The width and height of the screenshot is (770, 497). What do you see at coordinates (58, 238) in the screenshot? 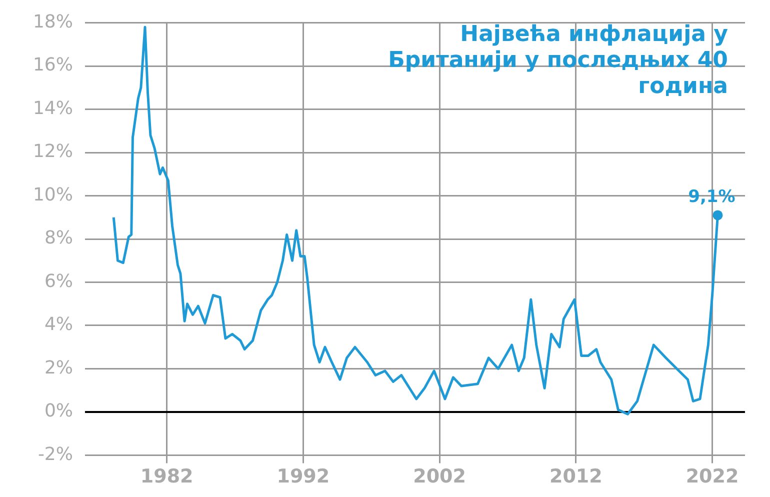
I see `y-tick-label: 8%` at bounding box center [58, 238].